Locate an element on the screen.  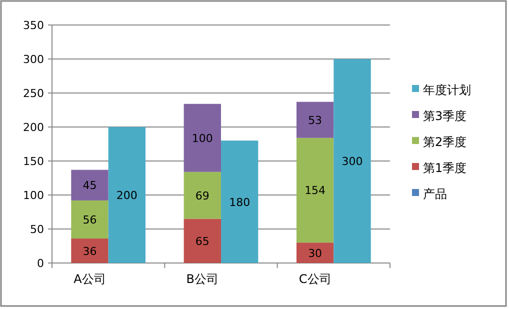
legend-label: 第2季度 is located at coordinates (445, 142).